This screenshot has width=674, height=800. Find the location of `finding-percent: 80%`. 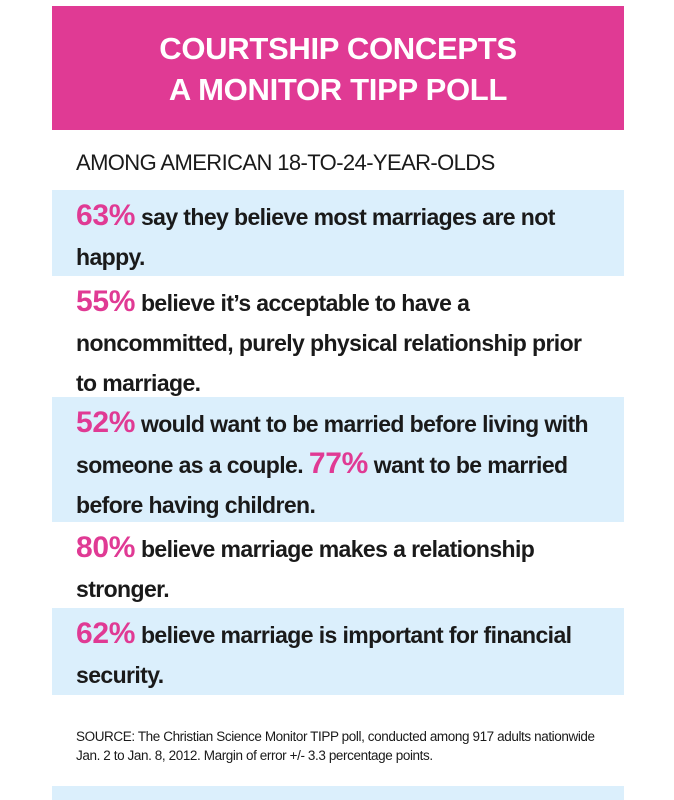

finding-percent: 80% is located at coordinates (106, 547).